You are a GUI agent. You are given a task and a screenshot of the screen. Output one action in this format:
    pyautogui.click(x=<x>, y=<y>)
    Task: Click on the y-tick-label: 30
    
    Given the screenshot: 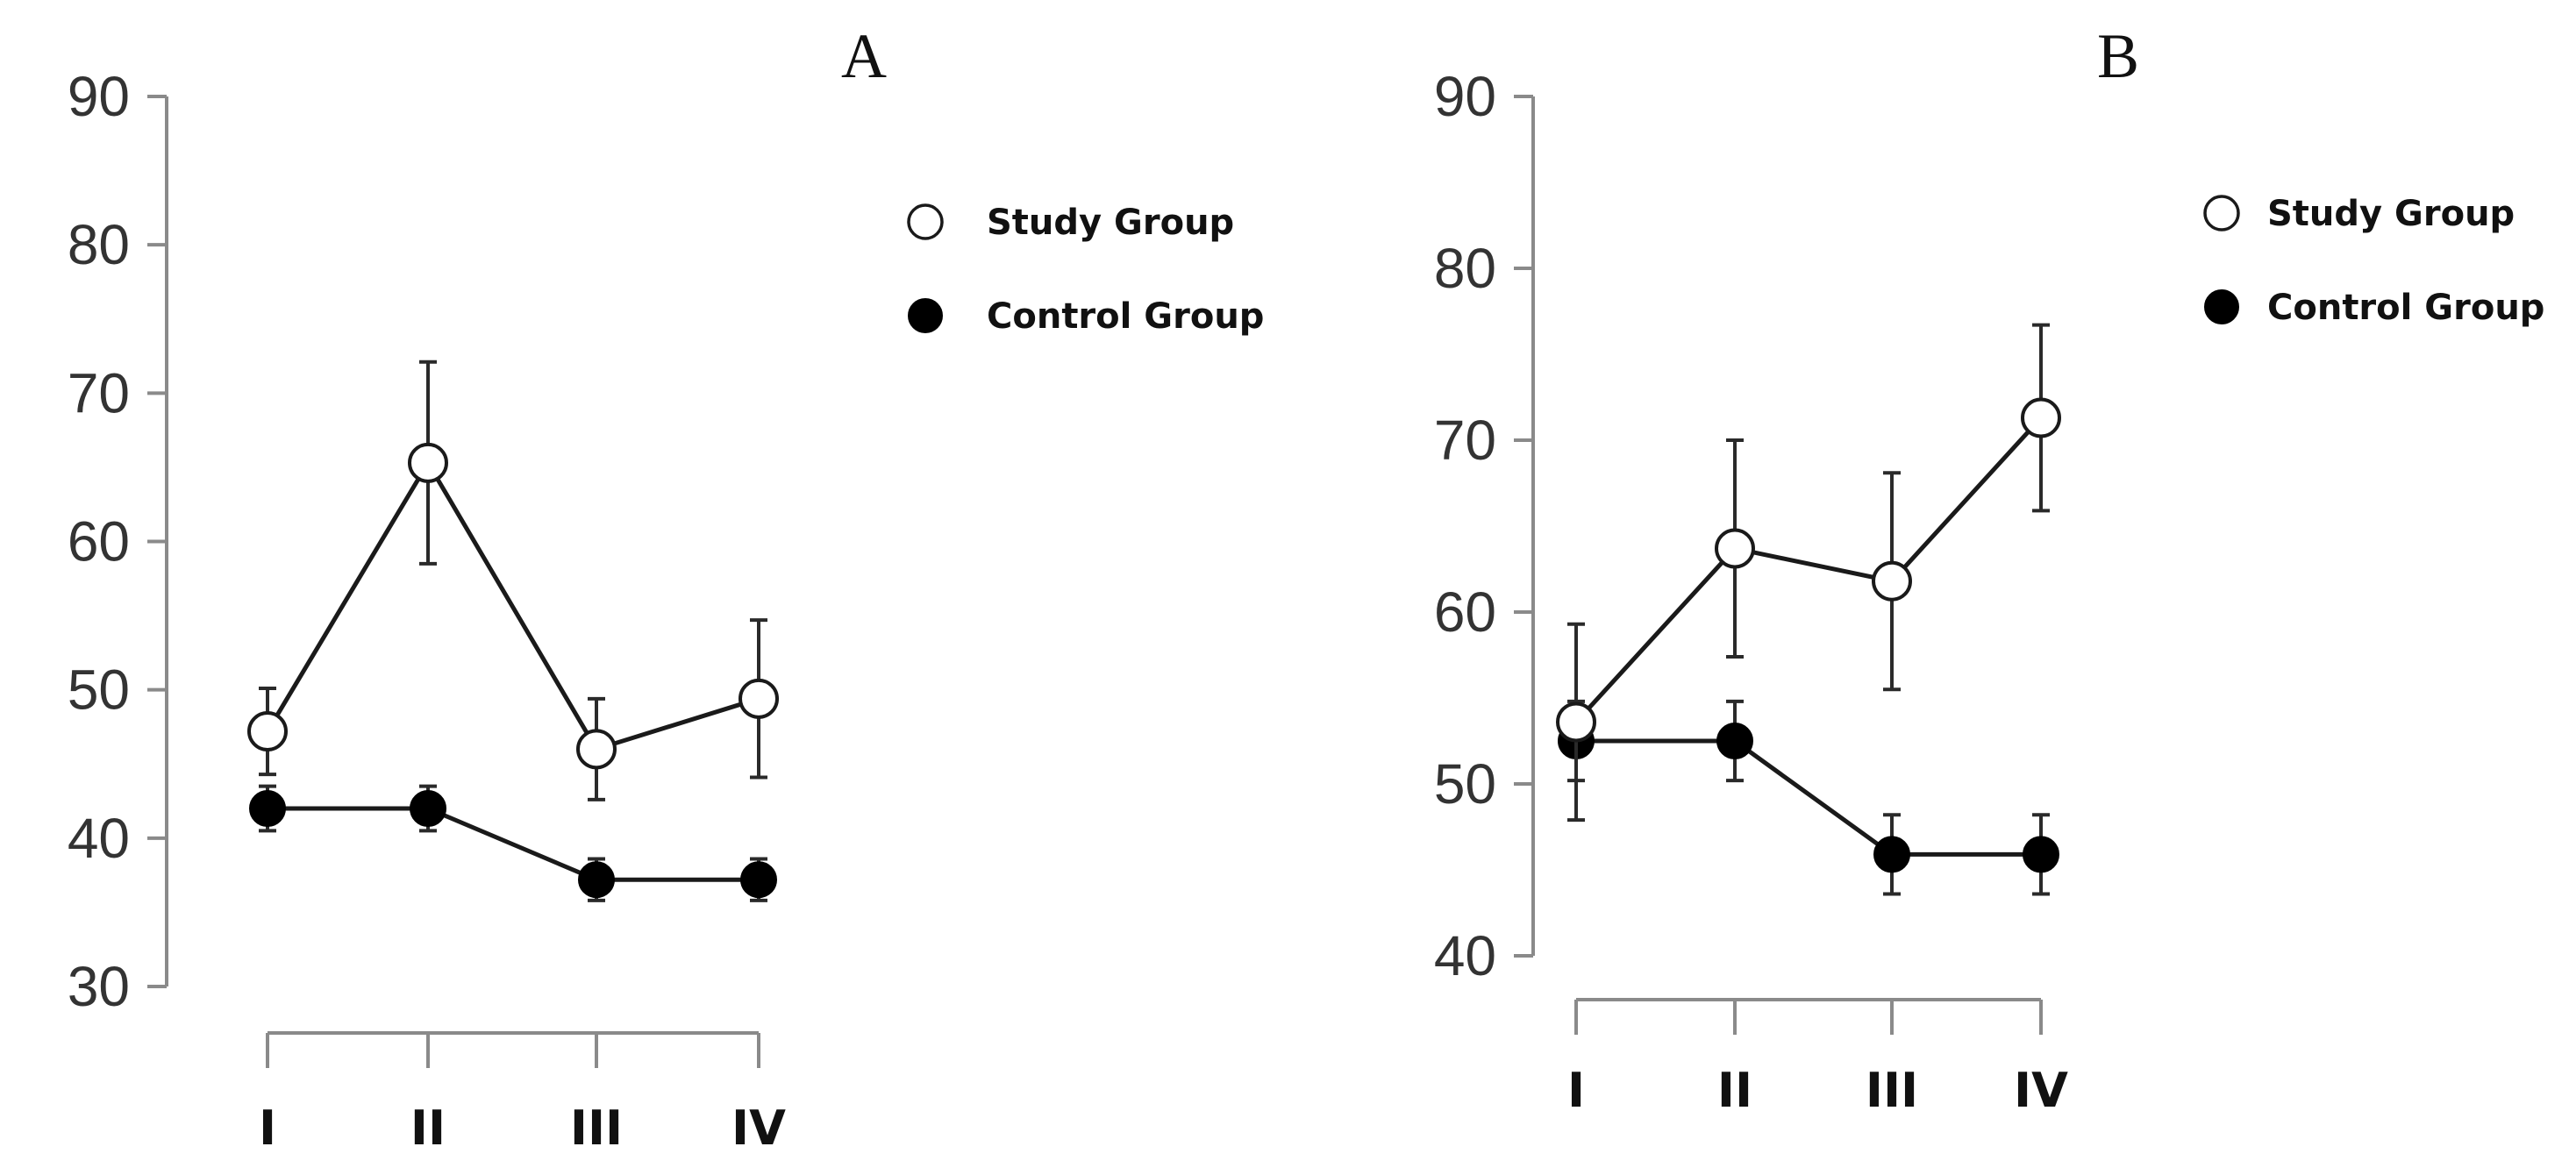 What is the action you would take?
    pyautogui.click(x=99, y=986)
    